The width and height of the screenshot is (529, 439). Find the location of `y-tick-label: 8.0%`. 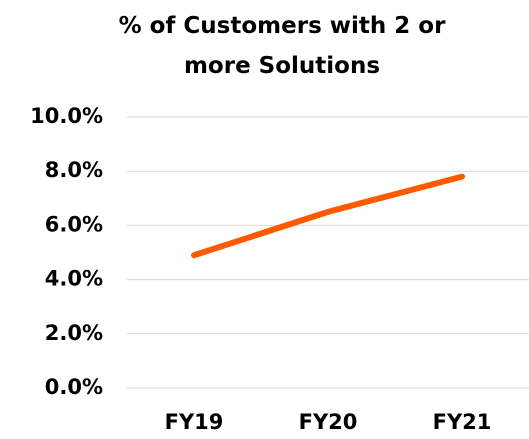

y-tick-label: 8.0% is located at coordinates (74, 170).